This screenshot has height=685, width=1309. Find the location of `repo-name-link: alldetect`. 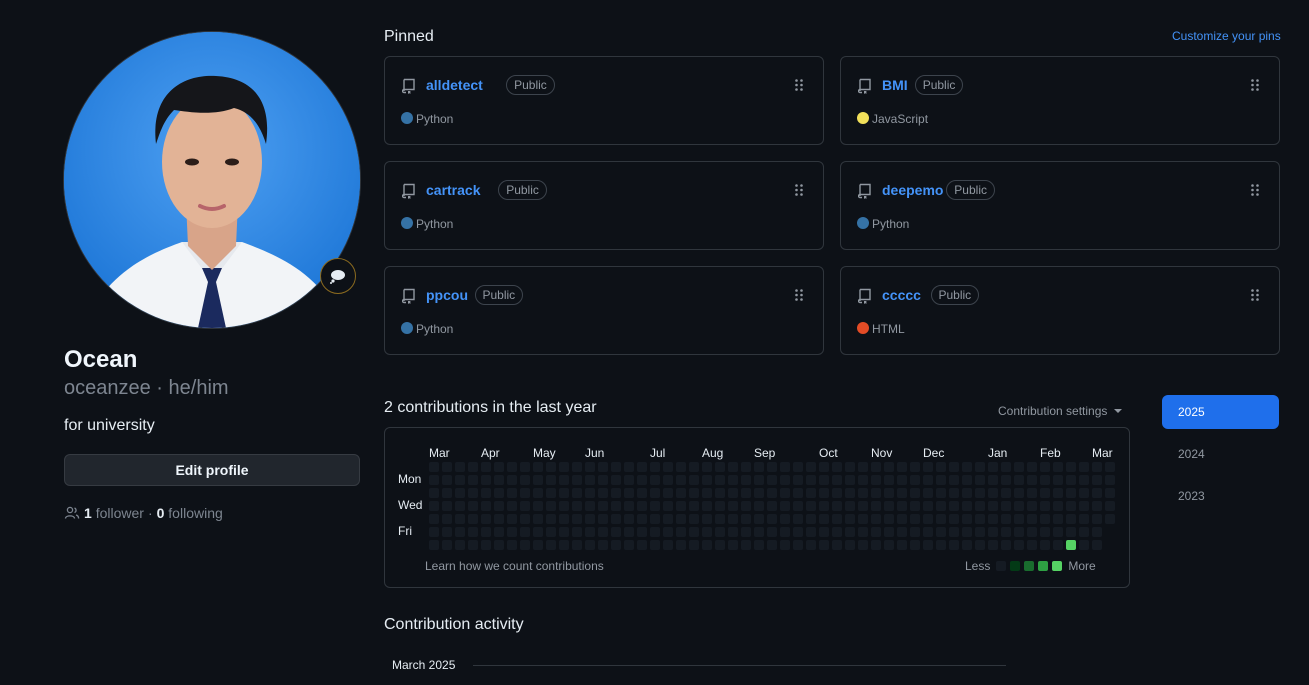

repo-name-link: alldetect is located at coordinates (454, 85).